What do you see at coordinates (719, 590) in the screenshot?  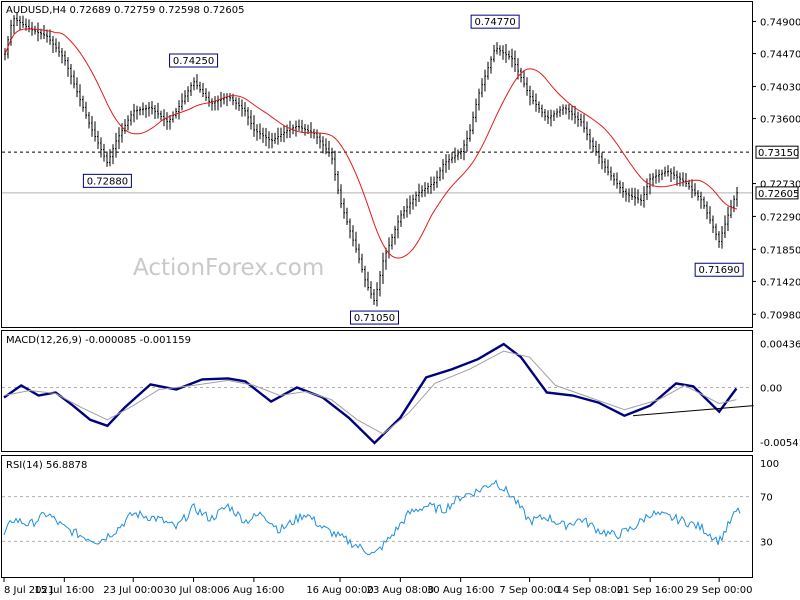 I see `time-tick-label: 29 Sep 00:00` at bounding box center [719, 590].